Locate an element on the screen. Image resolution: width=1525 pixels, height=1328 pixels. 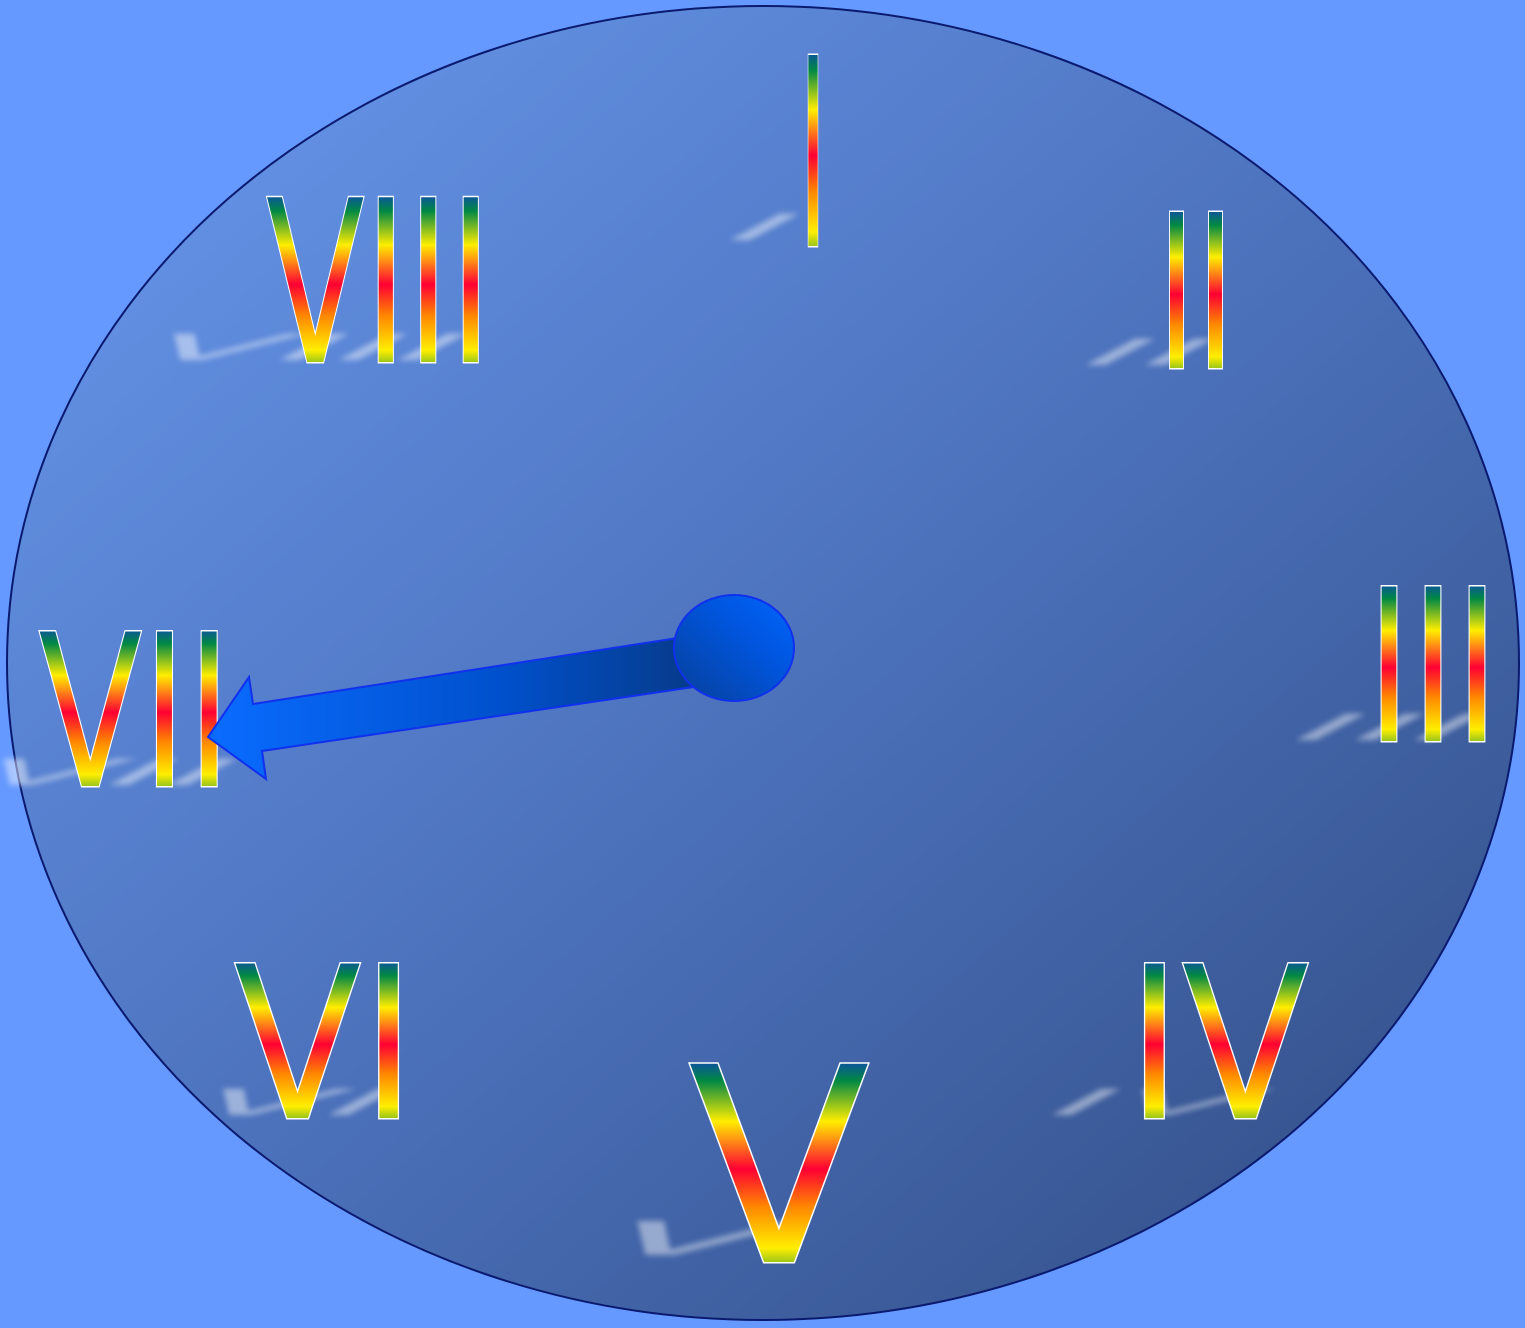
numeral-VIII: VIII is located at coordinates (379, 284).